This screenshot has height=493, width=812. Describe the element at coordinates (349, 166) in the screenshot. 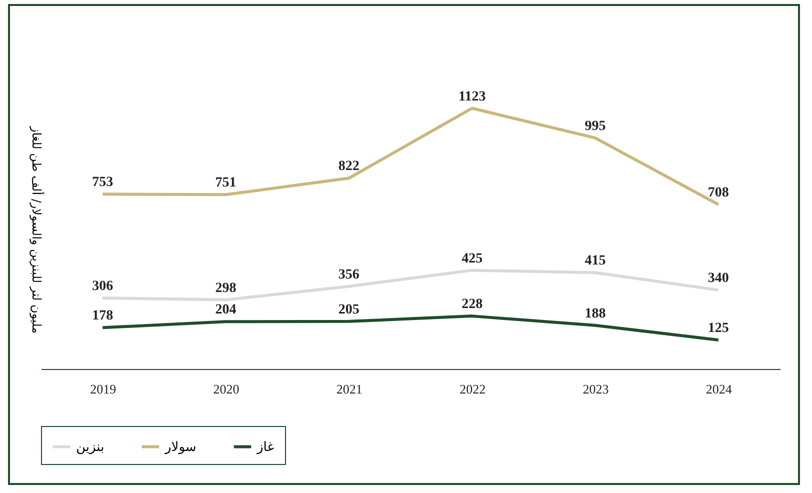

I see `data-label: 822` at that location.